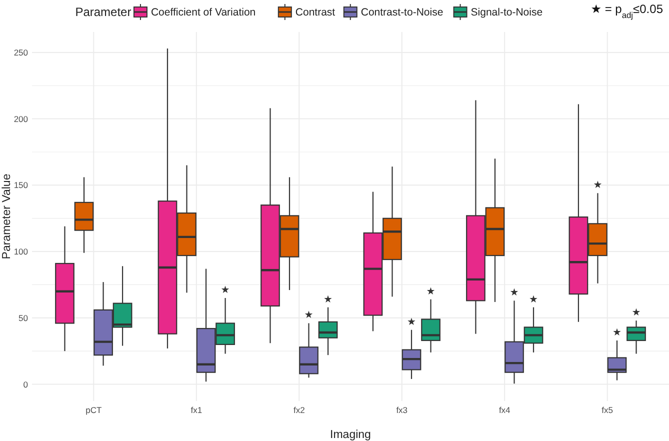 The width and height of the screenshot is (669, 441). What do you see at coordinates (203, 12) in the screenshot?
I see `legend-label: Coefficient of Variation` at bounding box center [203, 12].